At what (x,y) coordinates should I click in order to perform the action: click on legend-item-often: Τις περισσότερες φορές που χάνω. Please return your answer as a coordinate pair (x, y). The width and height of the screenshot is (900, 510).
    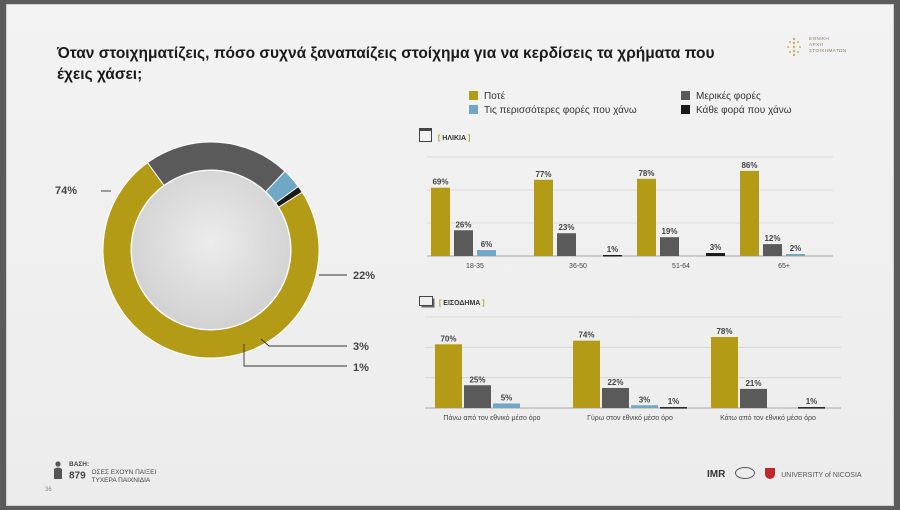
    Looking at the image, I should click on (553, 110).